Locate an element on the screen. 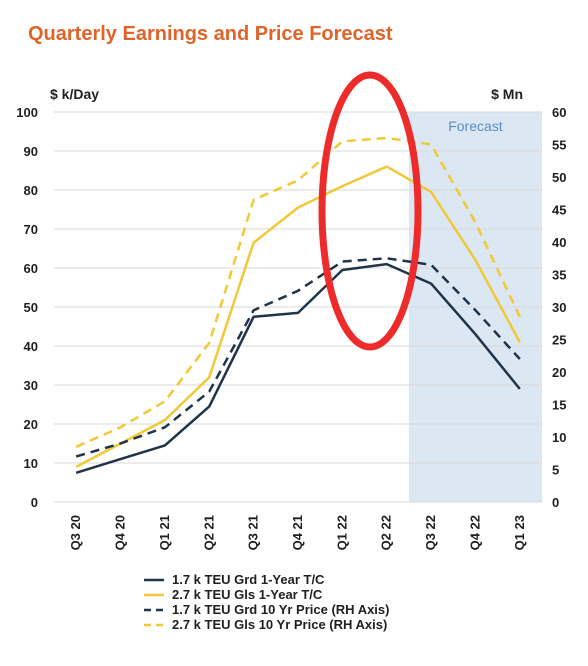 The width and height of the screenshot is (588, 666). left-tick-label: 60 is located at coordinates (31, 268).